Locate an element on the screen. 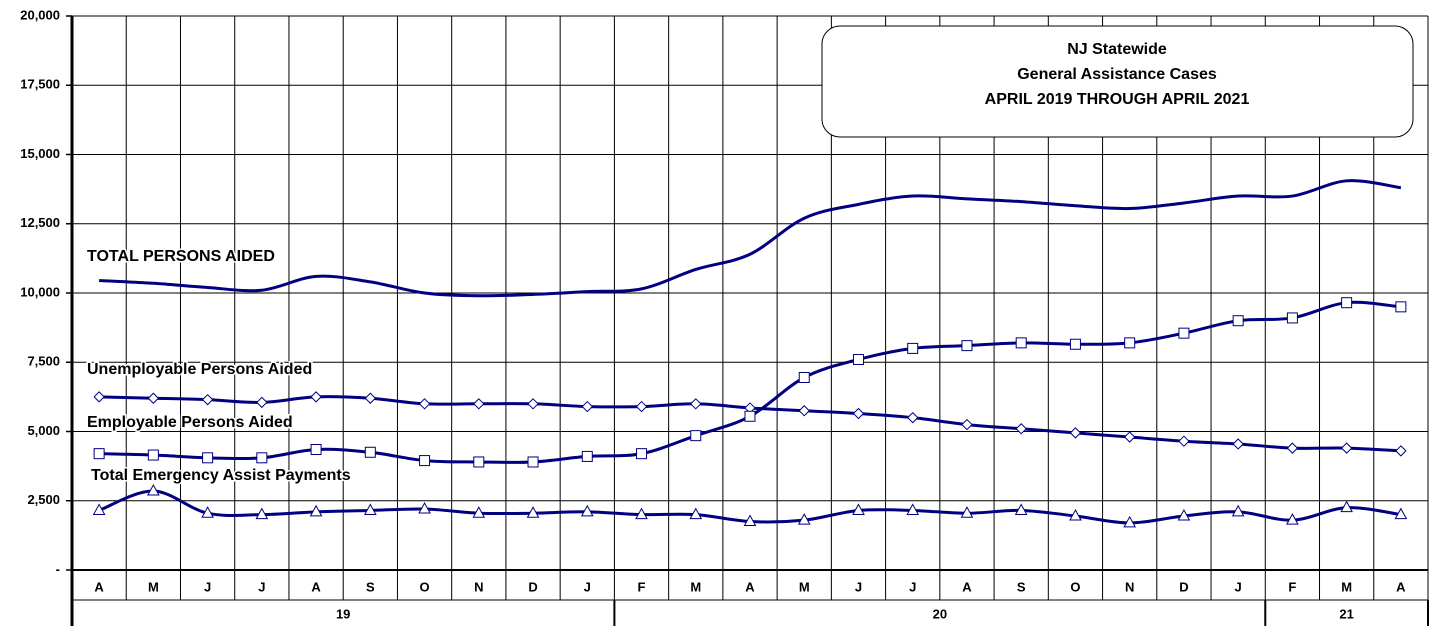 This screenshot has height=626, width=1435. series-label: TOTAL PERSONS AIDED is located at coordinates (181, 256).